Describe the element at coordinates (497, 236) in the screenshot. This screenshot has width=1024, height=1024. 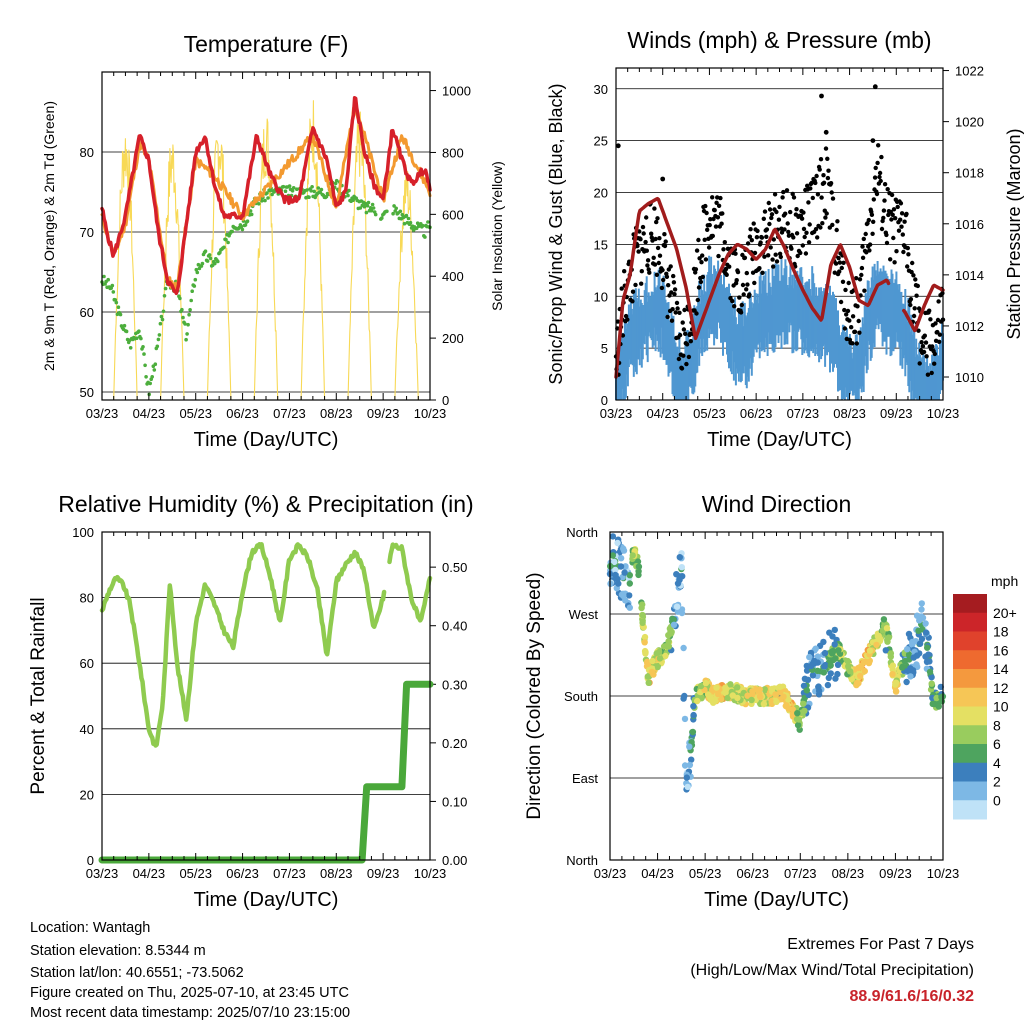
I see `temp-y2label: Solar Insolation (Yellow)` at that location.